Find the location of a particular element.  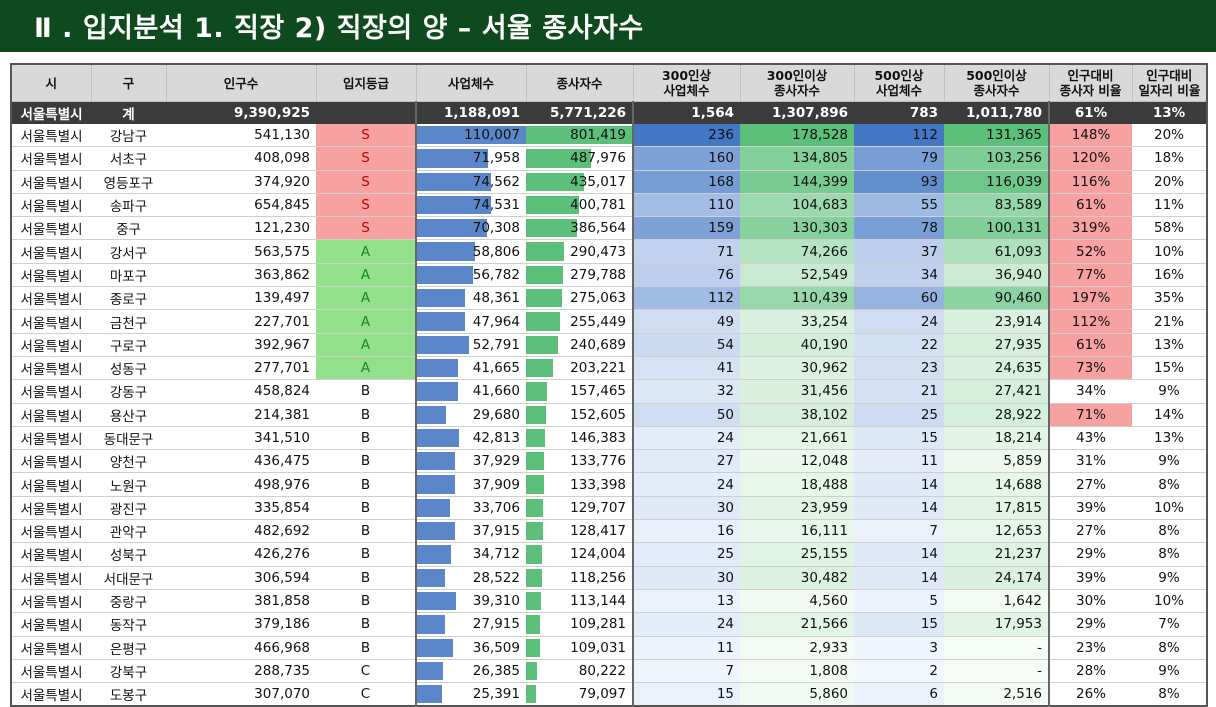

header-biz300: 300인상 사업체수 is located at coordinates (686, 82).